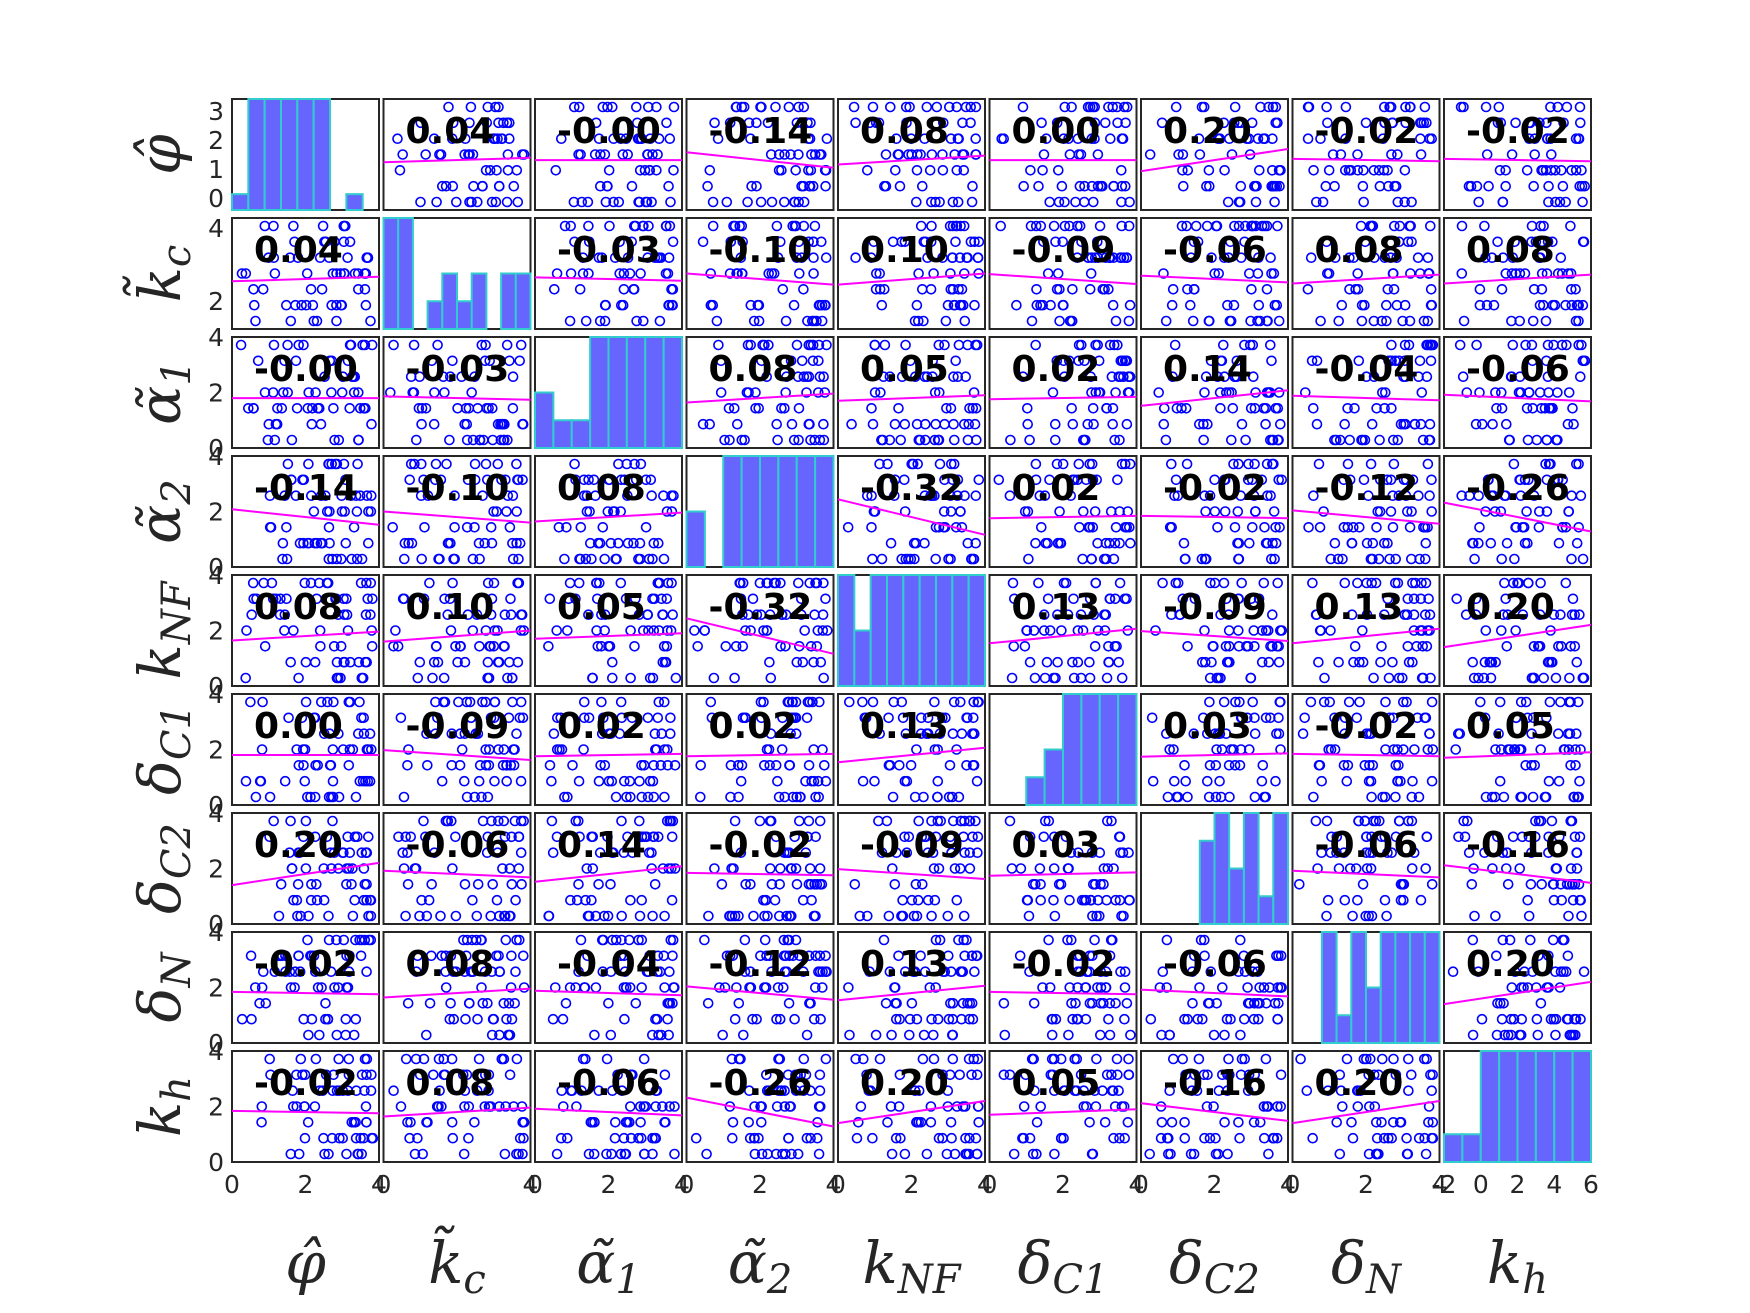 This screenshot has height=1313, width=1750. What do you see at coordinates (457, 392) in the screenshot?
I see `panel-2-1: -0.03` at bounding box center [457, 392].